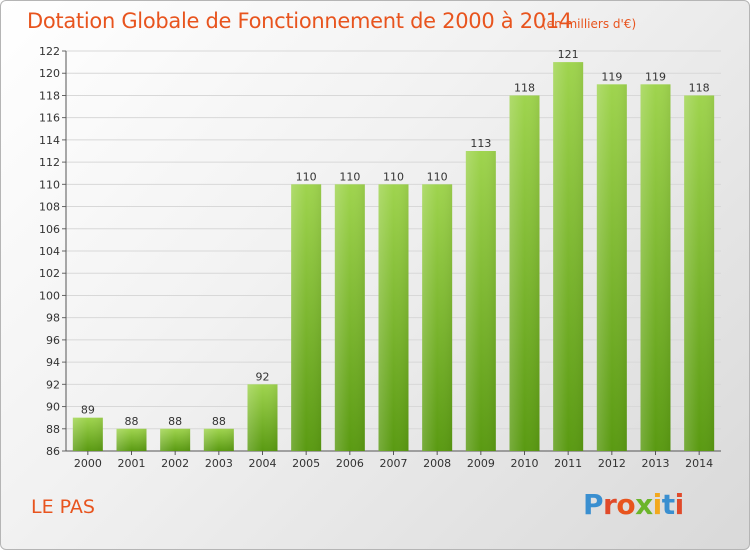 This screenshot has width=750, height=550. What do you see at coordinates (480, 143) in the screenshot?
I see `data-label: 113` at bounding box center [480, 143].